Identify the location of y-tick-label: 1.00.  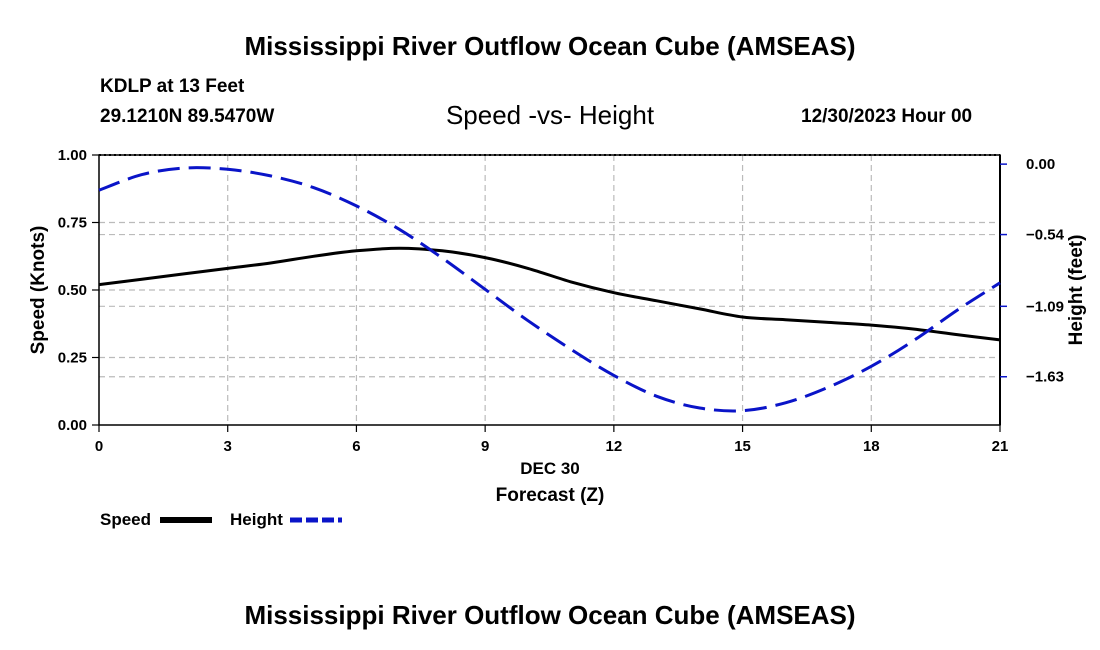
(72, 155).